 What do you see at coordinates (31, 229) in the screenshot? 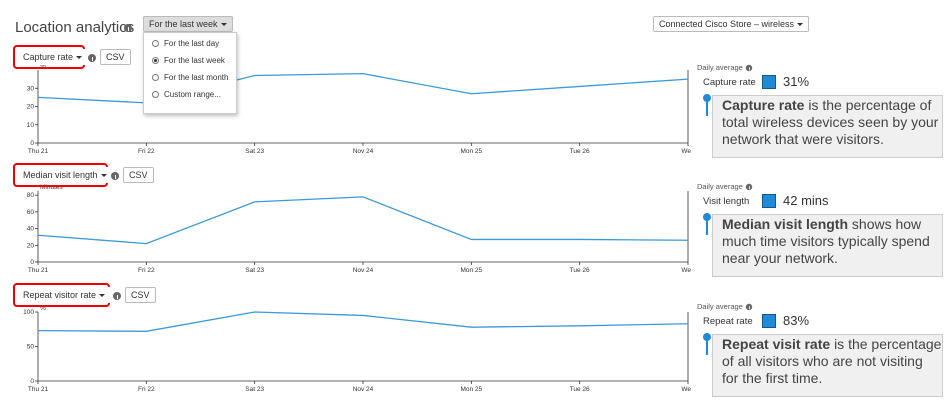
I see `y-tick-label: 40` at bounding box center [31, 229].